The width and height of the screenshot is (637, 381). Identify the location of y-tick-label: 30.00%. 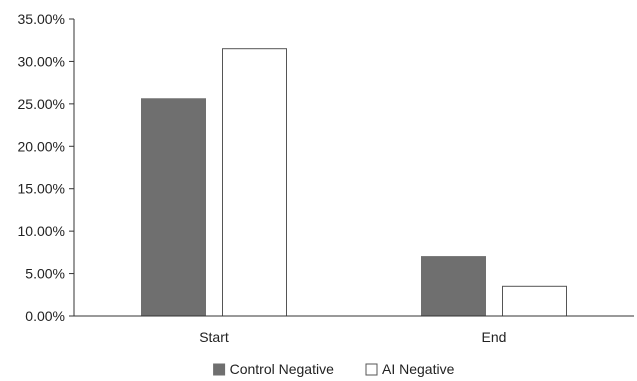
(41, 61).